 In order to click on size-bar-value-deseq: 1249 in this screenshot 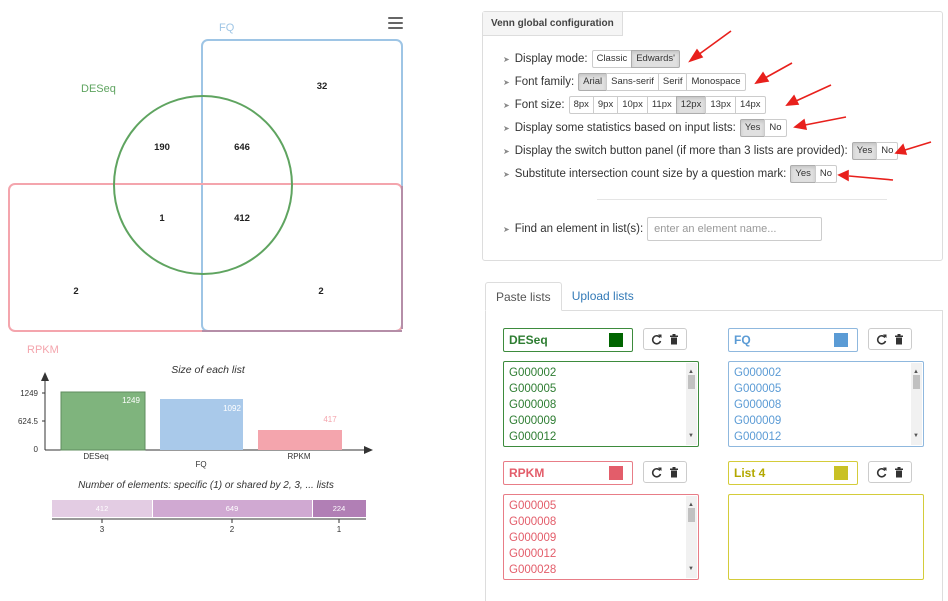, I will do `click(131, 400)`.